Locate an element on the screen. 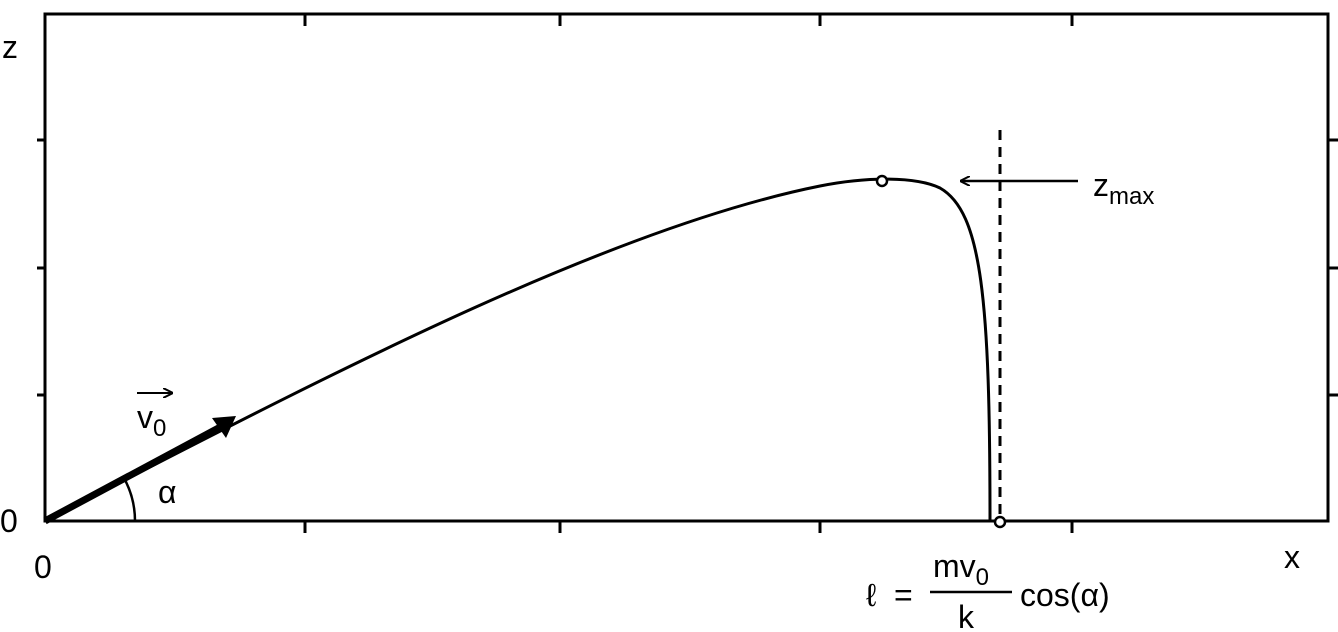 The image size is (1338, 632). x-origin-label: 0 is located at coordinates (43, 567).